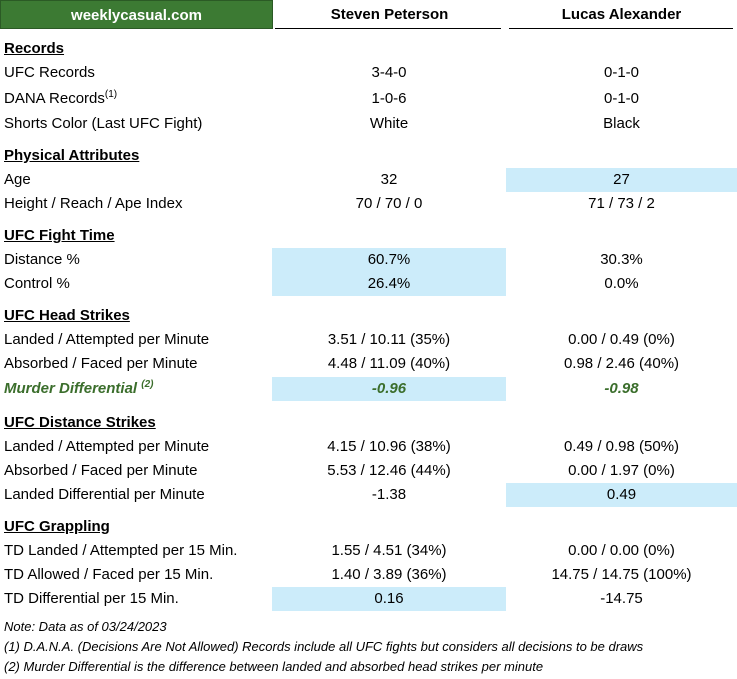  I want to click on fighter-b-value: 0.49, so click(621, 495).